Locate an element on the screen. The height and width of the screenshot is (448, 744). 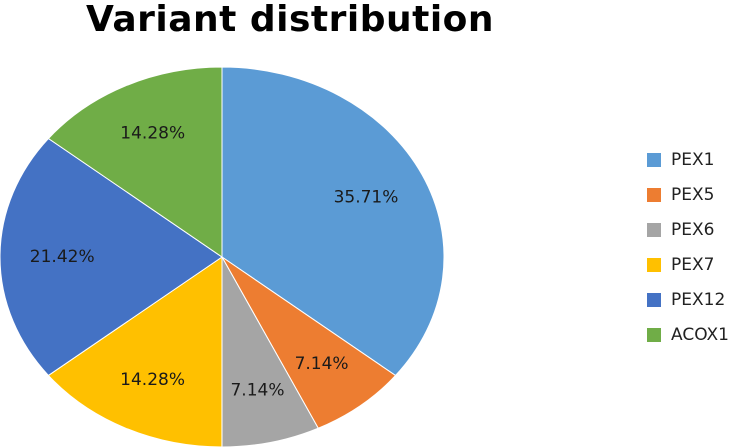
legend: PEX1 PEX5 PEX6 PEX7 PEX12 ACOX1 is located at coordinates (688, 247).